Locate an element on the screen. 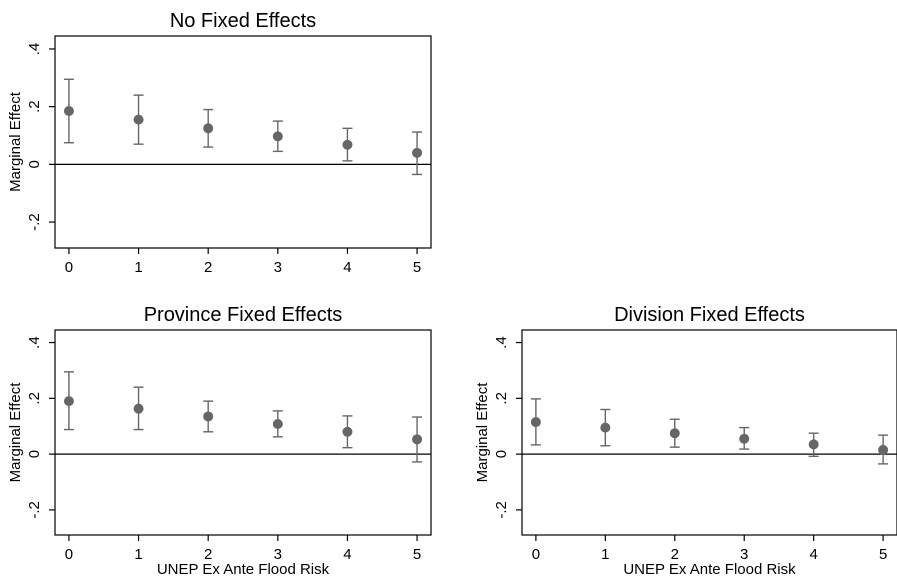  chart-title: Division Fixed Effects is located at coordinates (709, 315).